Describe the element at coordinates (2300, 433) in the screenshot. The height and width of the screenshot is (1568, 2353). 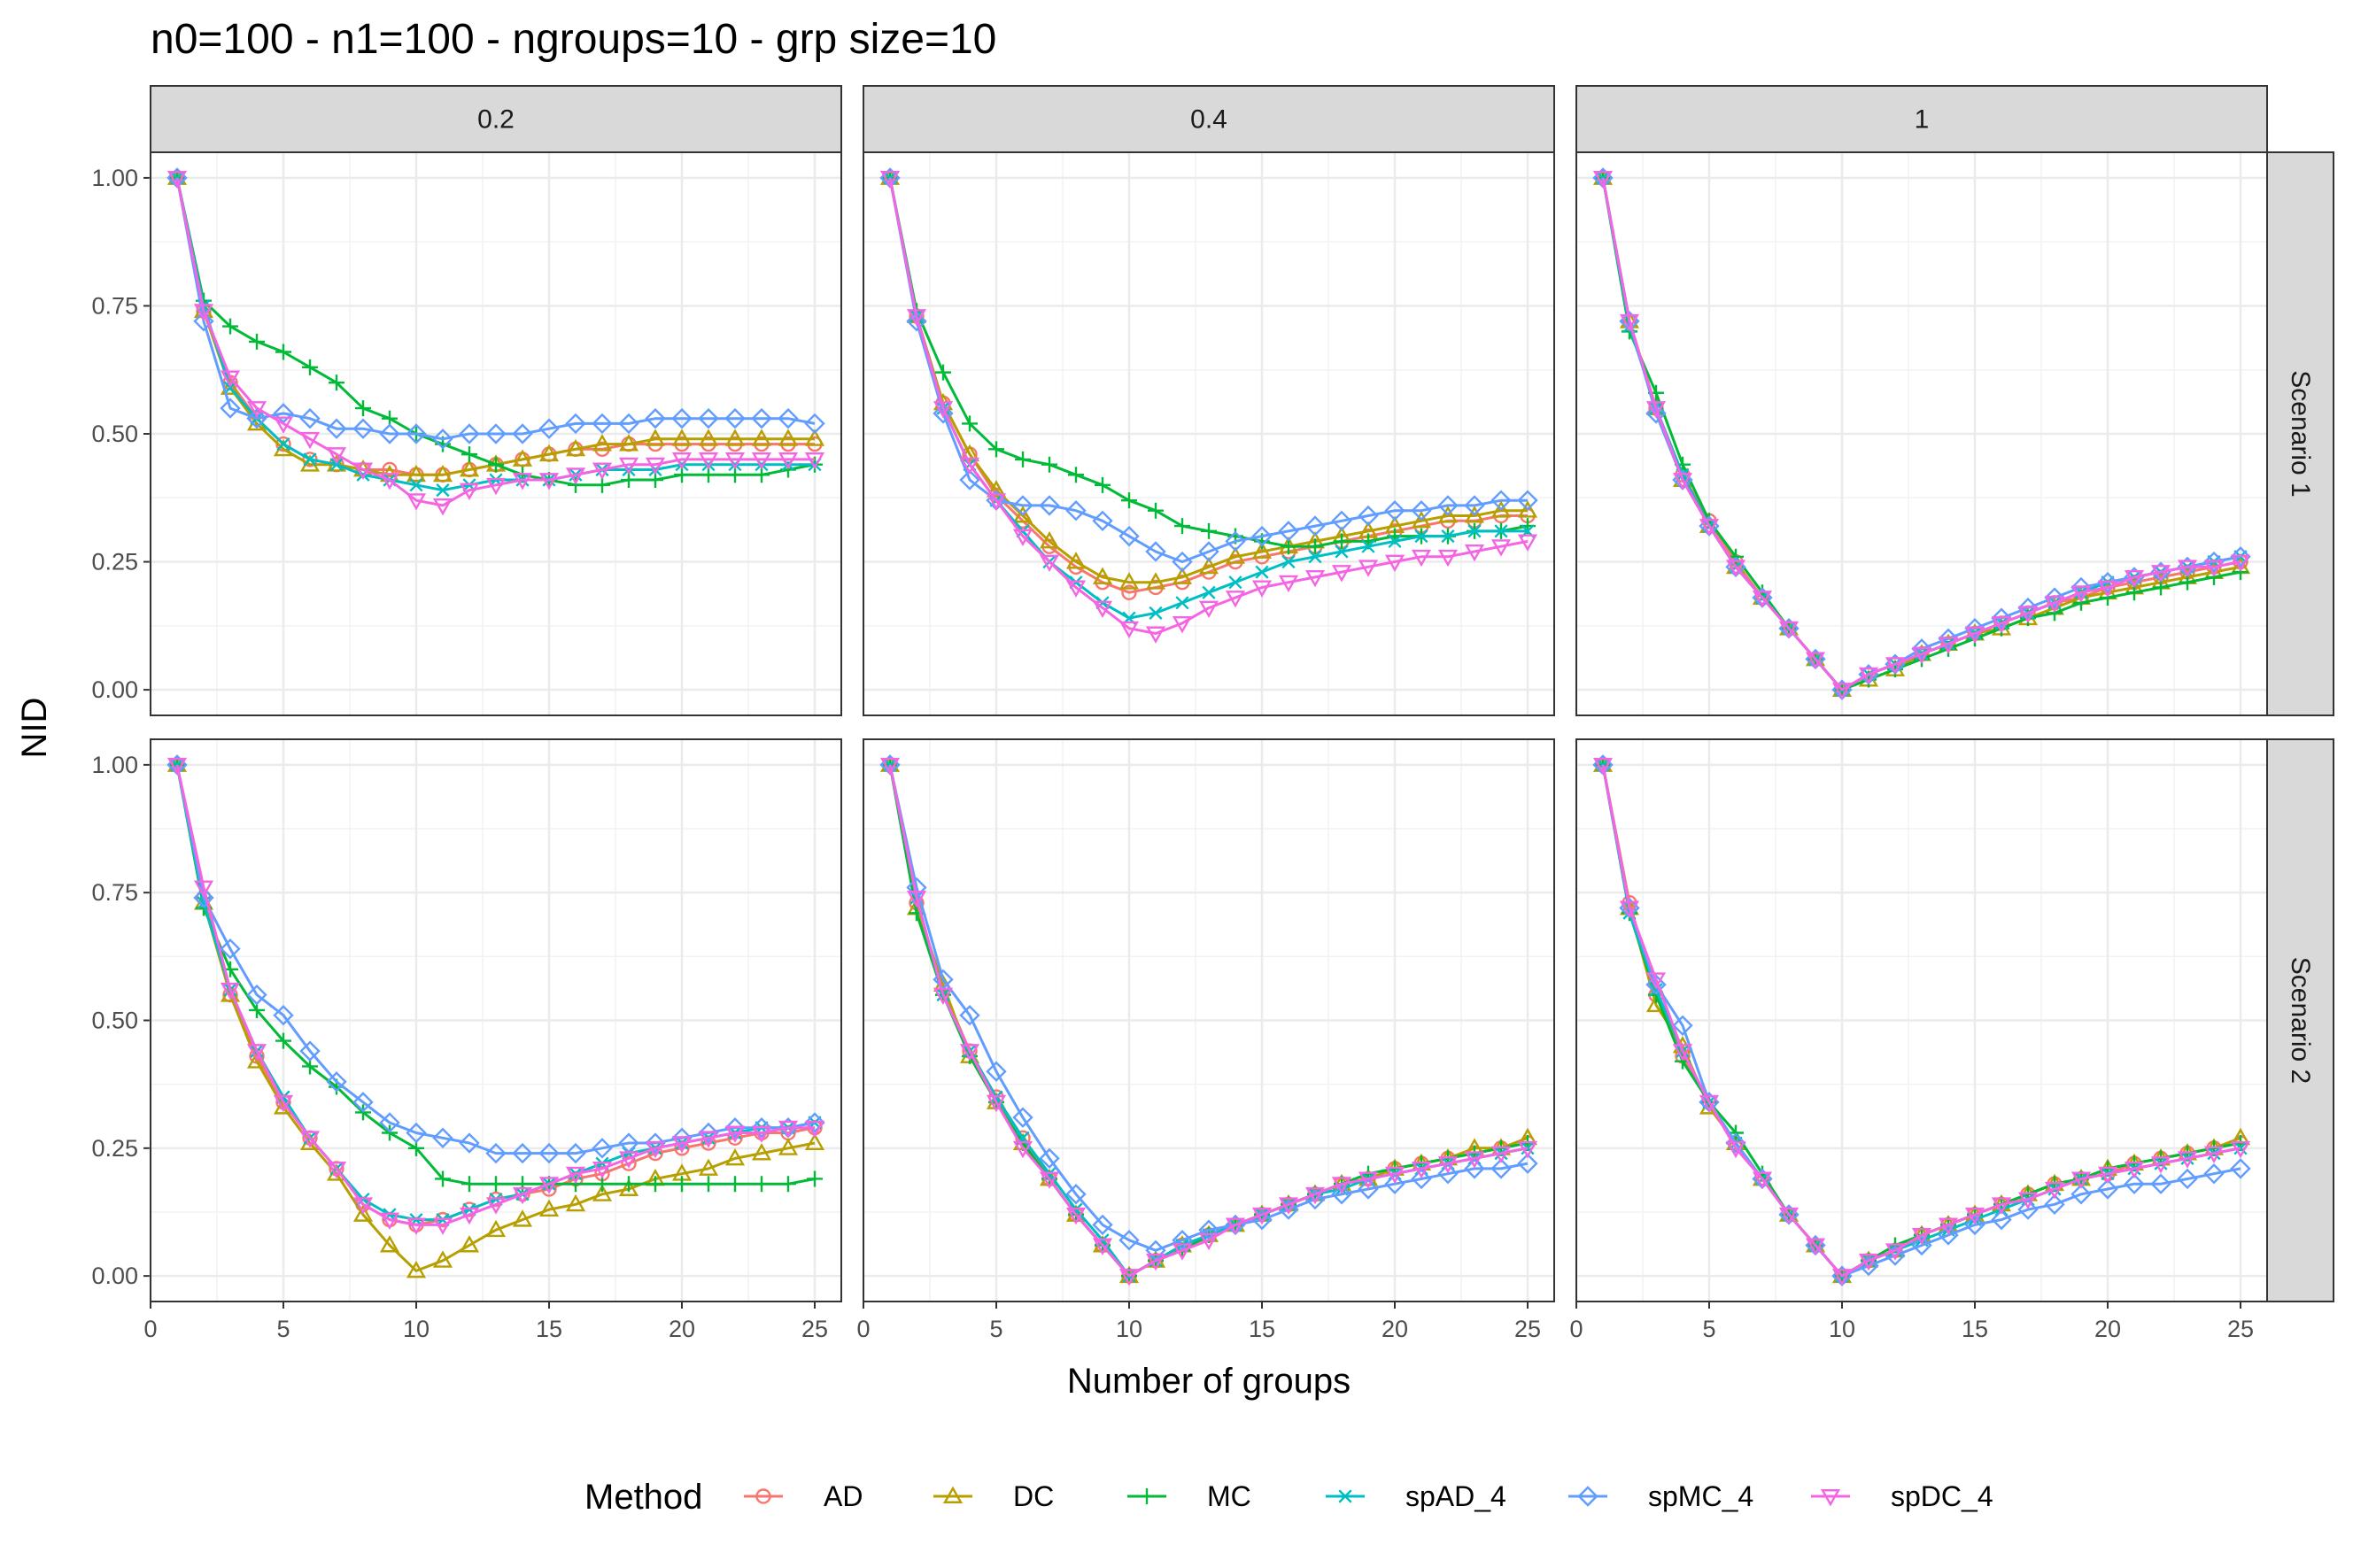
I see `row-strip-label: Scenario 1` at that location.